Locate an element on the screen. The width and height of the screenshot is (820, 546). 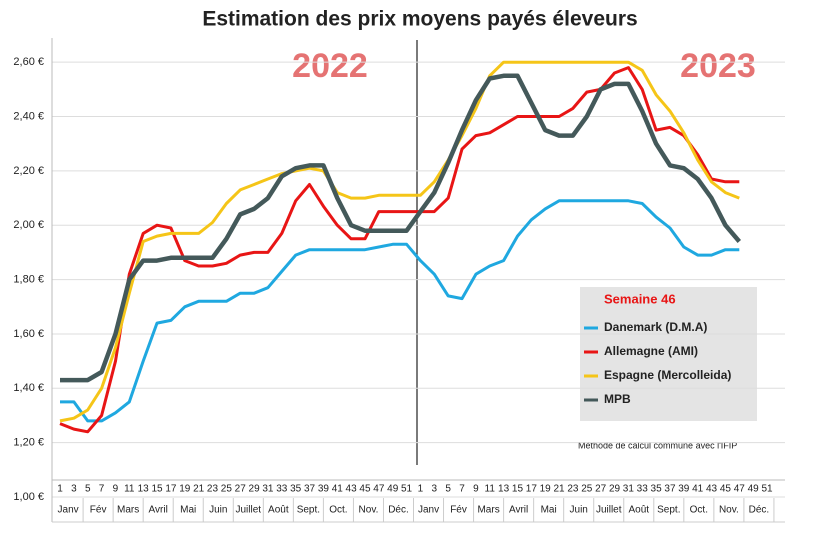
y-tick-label: 2,00 € is located at coordinates (28, 225).